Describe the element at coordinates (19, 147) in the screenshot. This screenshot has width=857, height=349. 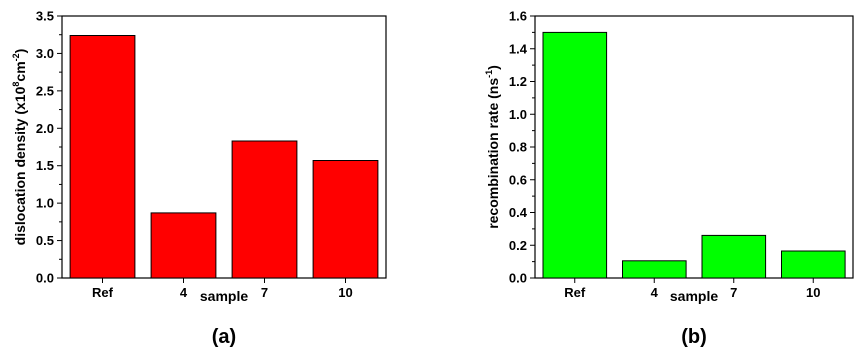
I see `y-axis-label: dislocation density (x108cm-2)` at that location.